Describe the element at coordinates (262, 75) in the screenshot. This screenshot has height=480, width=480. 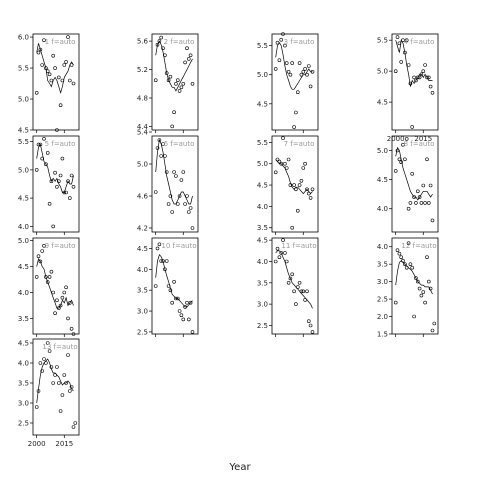
I see `y-tick-label: 5.0` at that location.